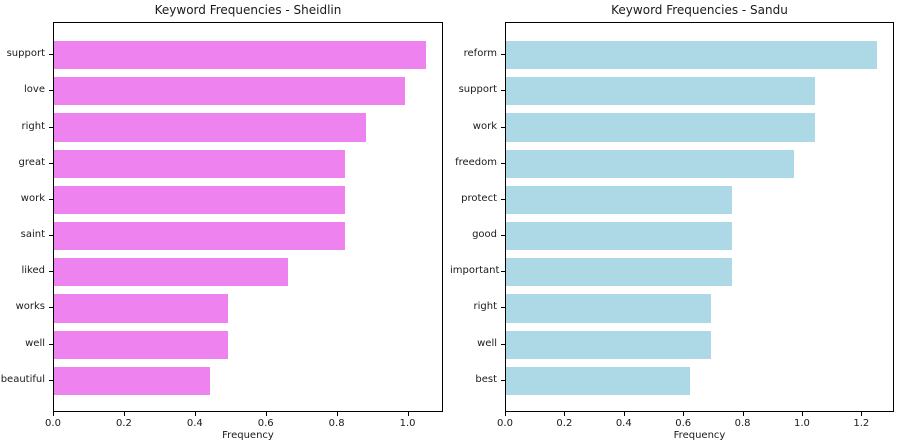 This screenshot has width=900, height=447. Describe the element at coordinates (199, 236) in the screenshot. I see `bar-saint` at that location.